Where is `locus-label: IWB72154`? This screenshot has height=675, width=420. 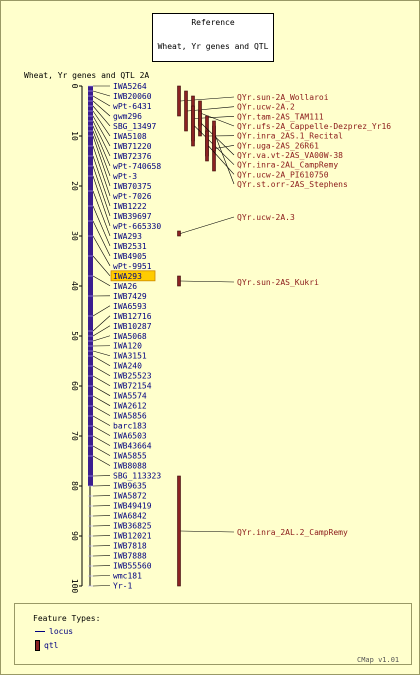
locus-label: IWB72154 is located at coordinates (132, 386).